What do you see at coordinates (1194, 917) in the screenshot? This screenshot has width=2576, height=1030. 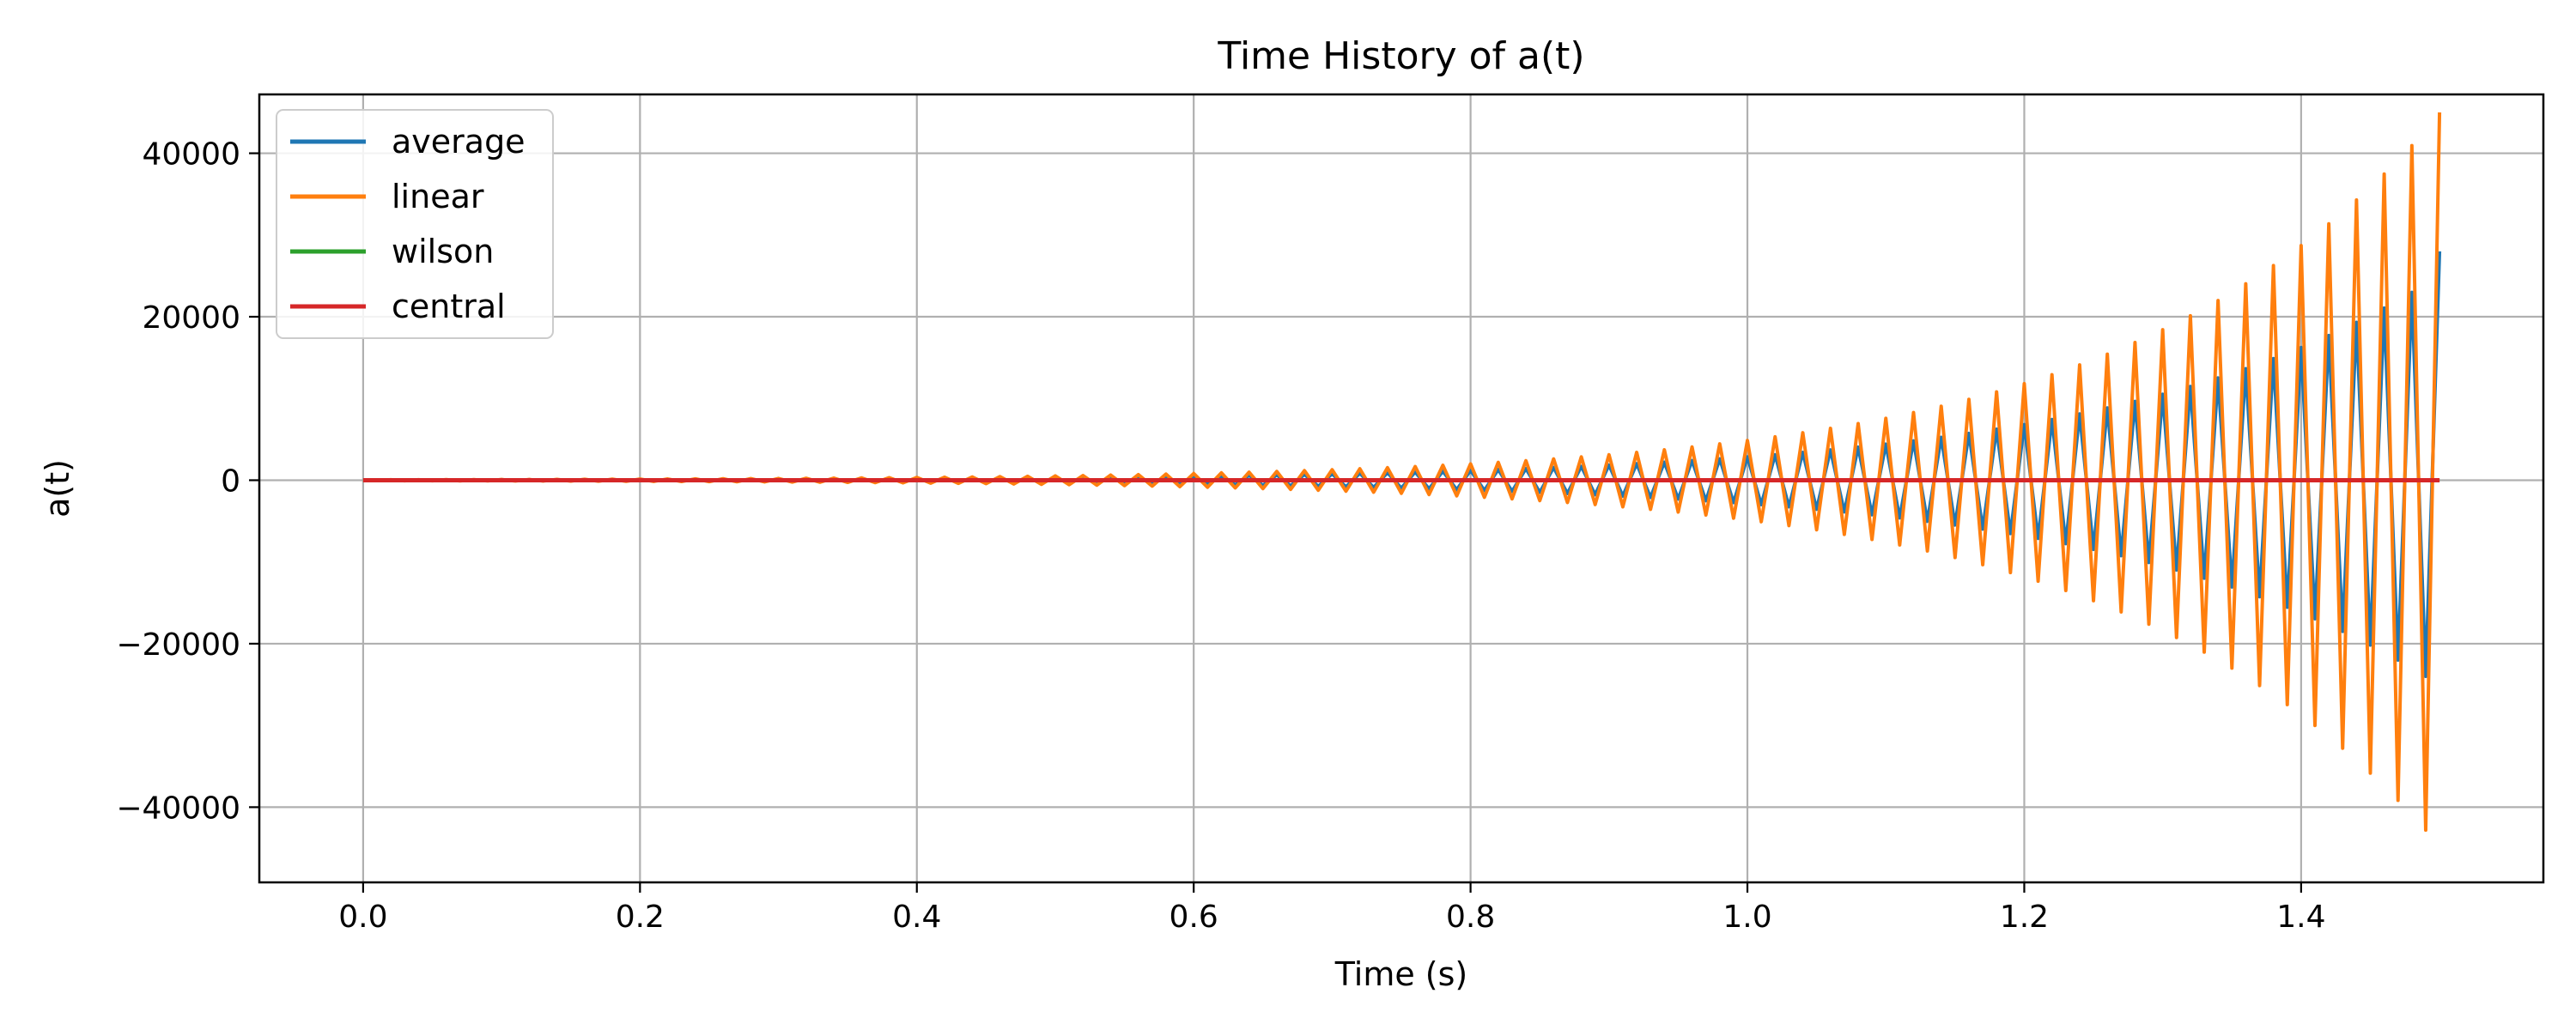 I see `x-tick-label: 0.6` at bounding box center [1194, 917].